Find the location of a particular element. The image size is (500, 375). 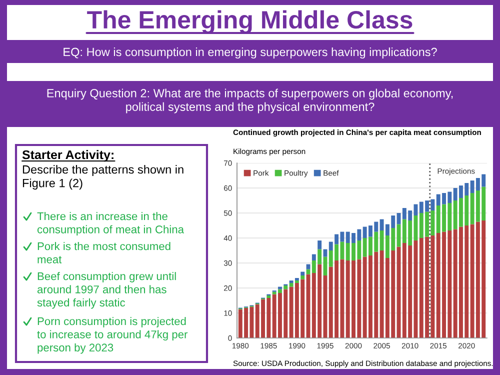

text: There is an increase in the consumption of meat in China is located at coordinates (110, 224).